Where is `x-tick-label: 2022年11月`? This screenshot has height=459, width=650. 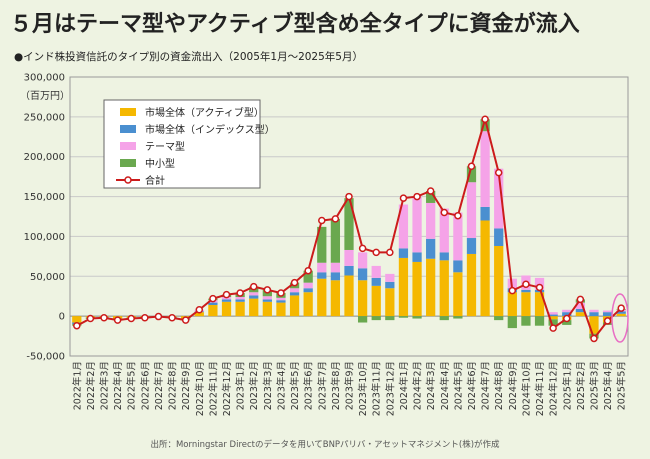 x-tick-label: 2022年11月 is located at coordinates (213, 388).